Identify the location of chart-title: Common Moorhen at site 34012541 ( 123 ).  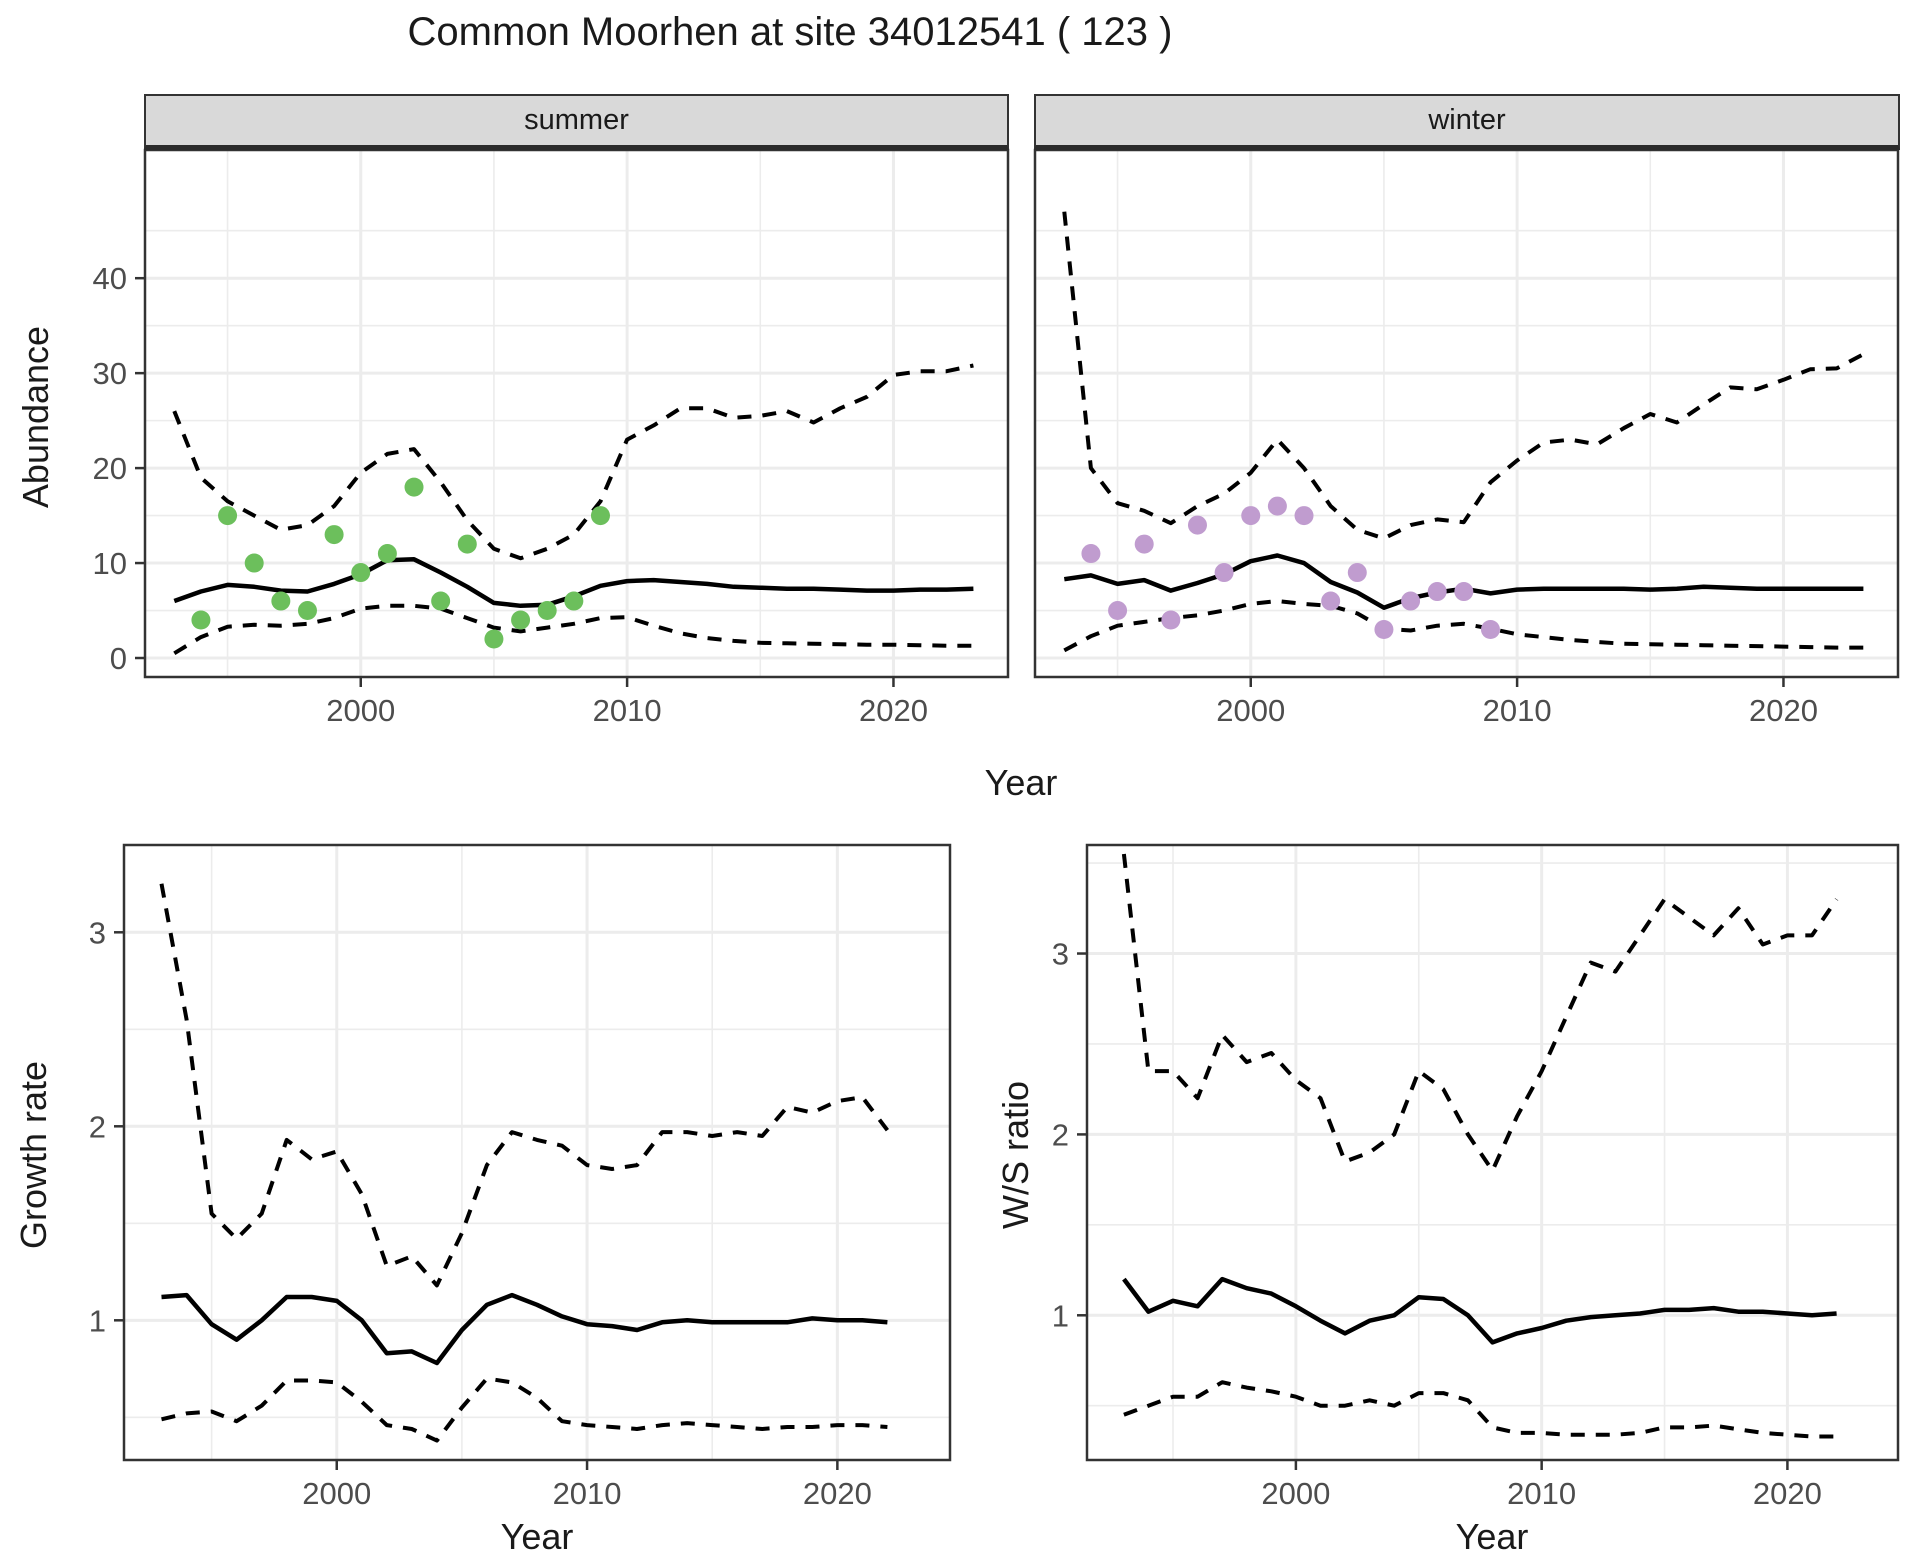
(790, 32).